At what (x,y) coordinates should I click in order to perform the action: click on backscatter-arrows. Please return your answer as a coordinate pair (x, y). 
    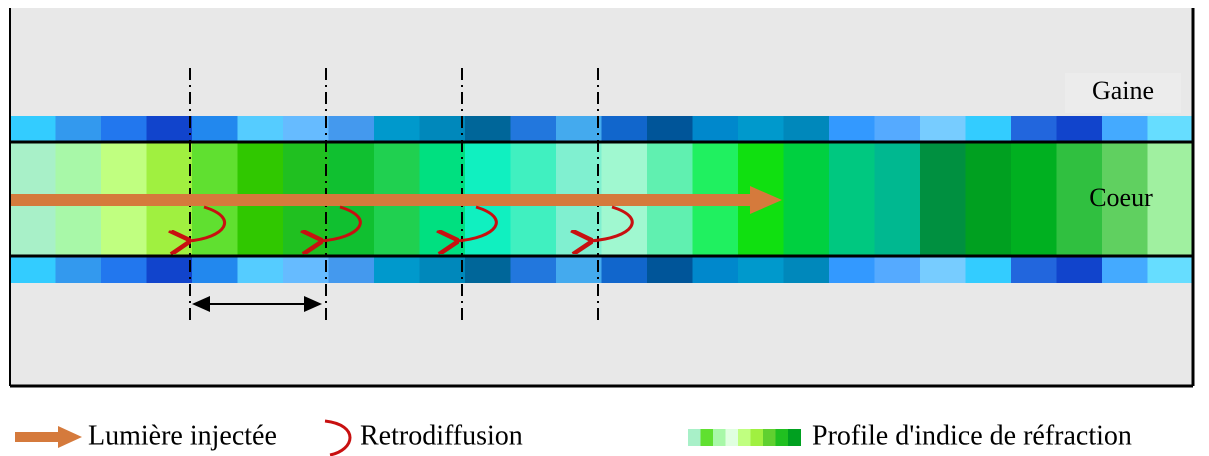
    Looking at the image, I should click on (411, 223).